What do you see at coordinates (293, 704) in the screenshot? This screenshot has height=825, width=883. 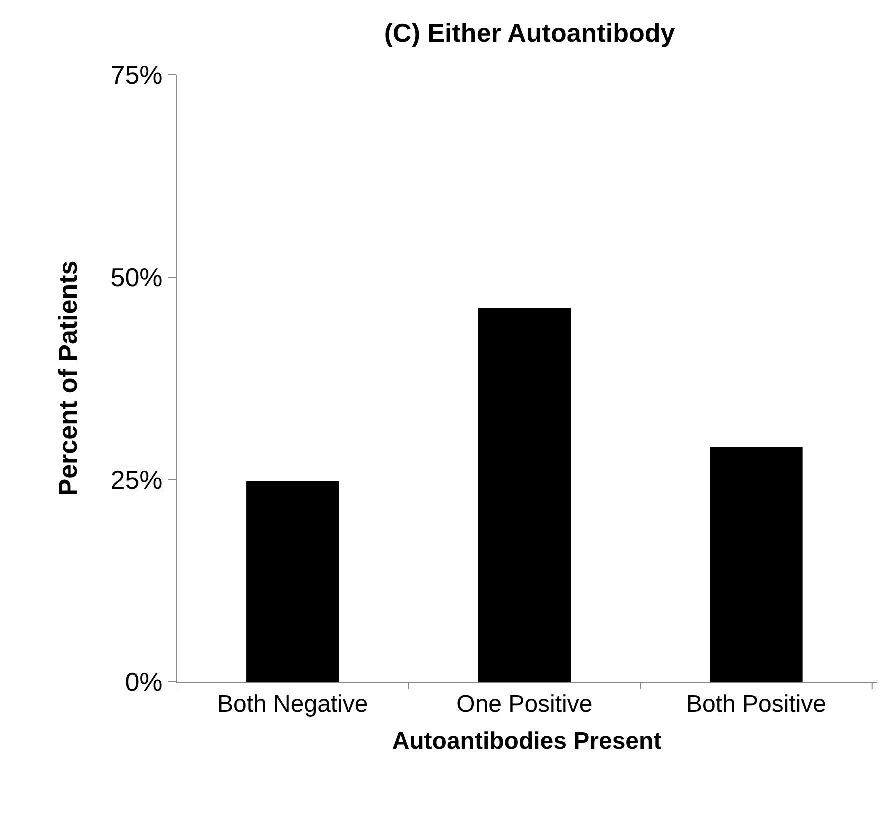 I see `x-tick-label: Both Negative` at bounding box center [293, 704].